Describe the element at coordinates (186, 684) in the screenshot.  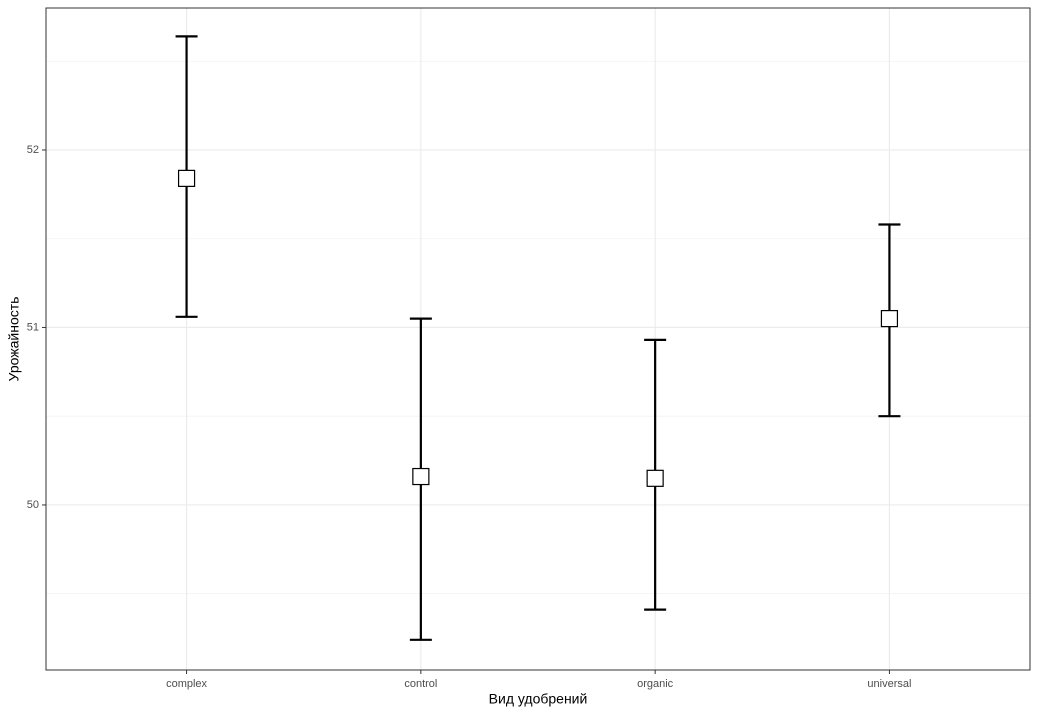
I see `x-tick-label: complex` at that location.